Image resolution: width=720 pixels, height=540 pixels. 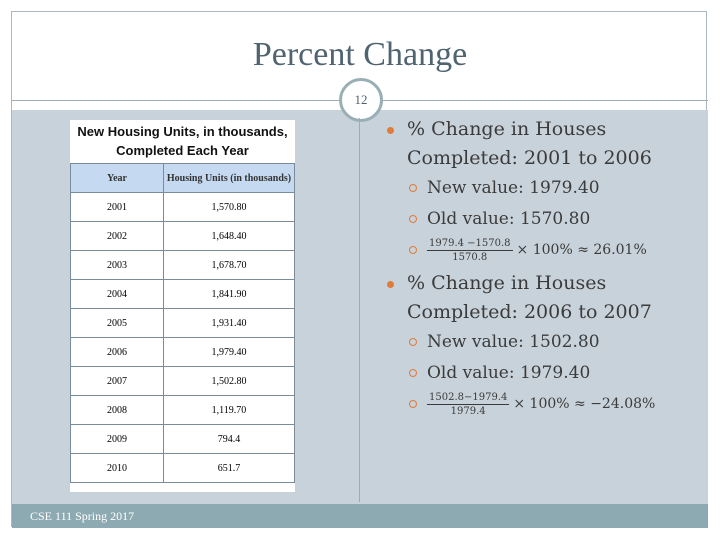 I want to click on table-row: 2010 651.7, so click(x=182, y=468).